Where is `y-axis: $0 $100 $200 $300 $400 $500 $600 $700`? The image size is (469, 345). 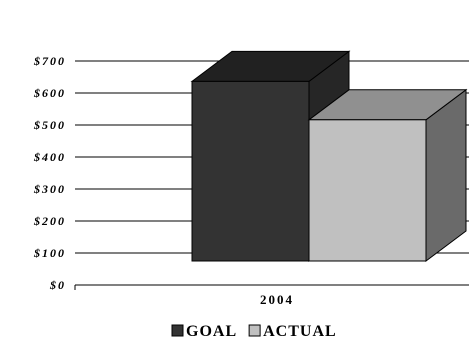 y-axis: $0 $100 $200 $300 $400 $500 $600 $700 is located at coordinates (49, 173).